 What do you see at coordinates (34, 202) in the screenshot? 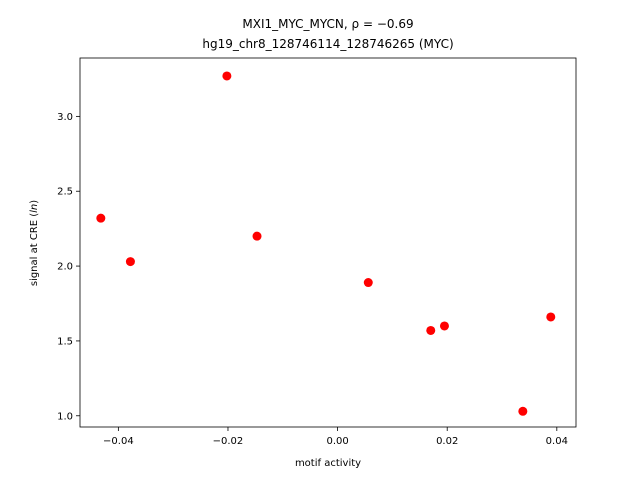
I see `y-axis-label-suffix: )` at bounding box center [34, 202].